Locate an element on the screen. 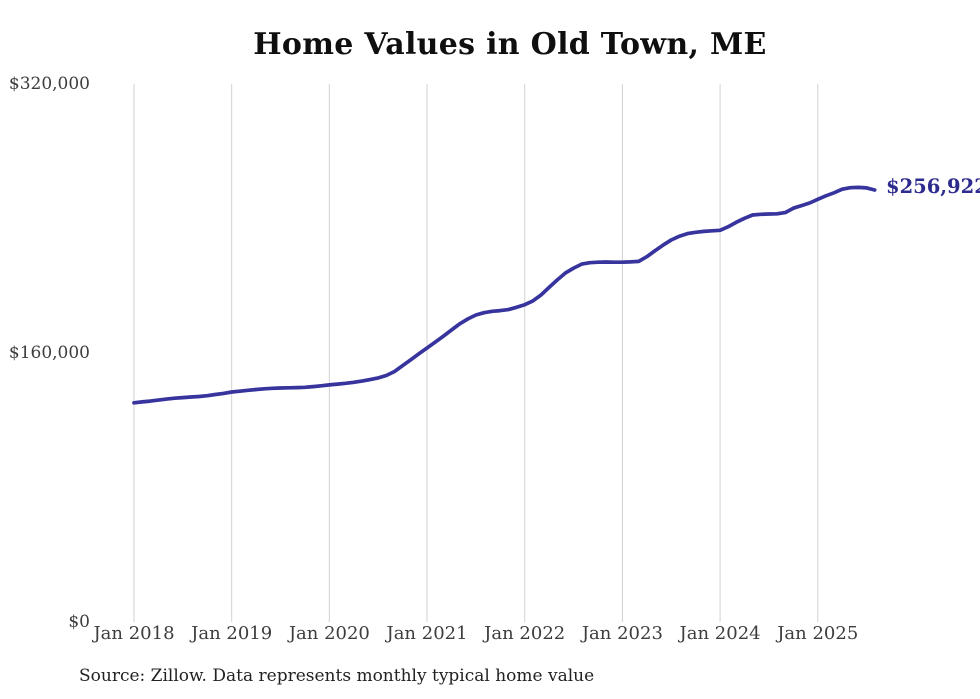 The image size is (980, 699). x-axis-tick-label: Jan 2024 is located at coordinates (720, 633).